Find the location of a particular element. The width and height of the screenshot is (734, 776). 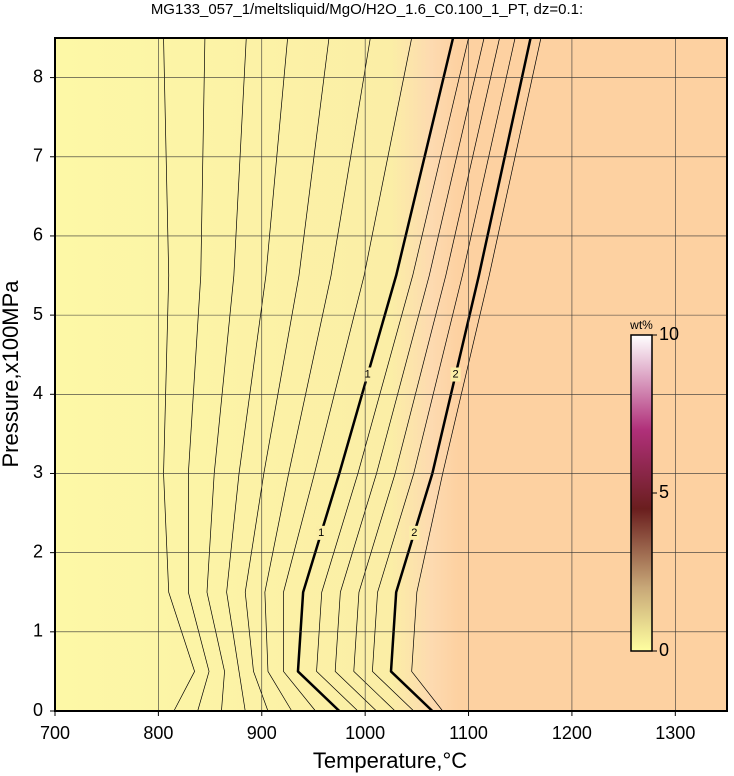

y-tick-label: 6 is located at coordinates (38, 235).